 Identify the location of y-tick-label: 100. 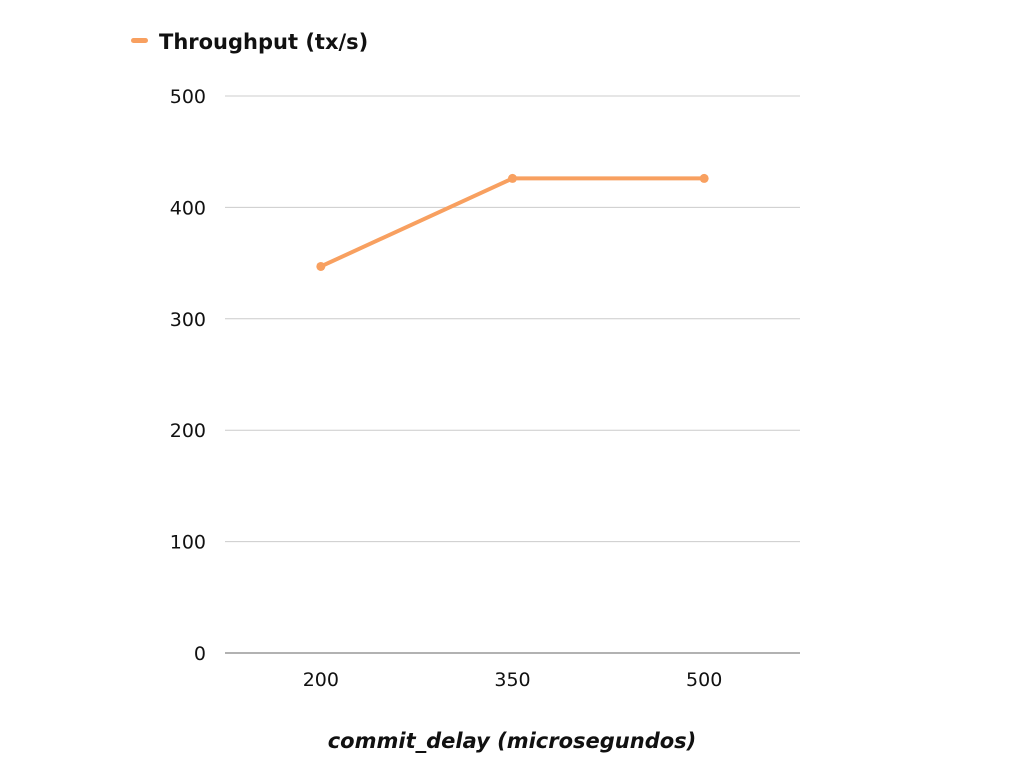
(188, 543).